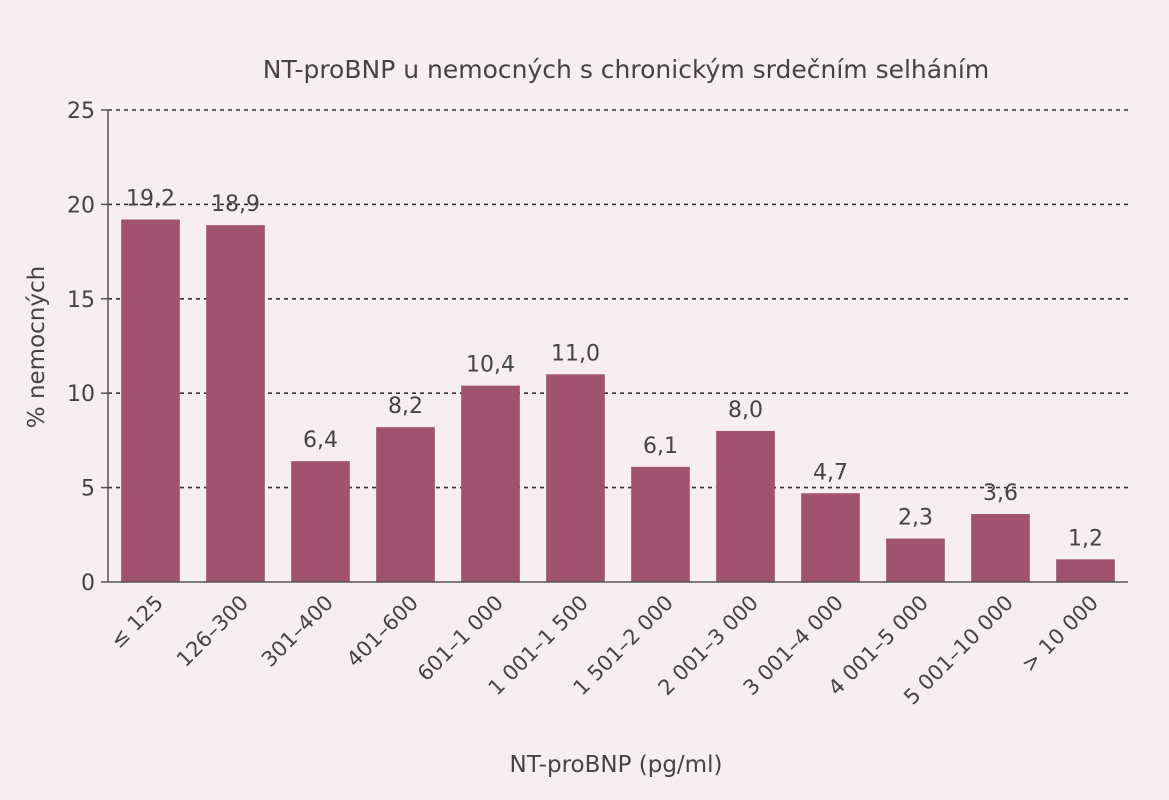  What do you see at coordinates (660, 446) in the screenshot?
I see `bar-value-label: 6,1` at bounding box center [660, 446].